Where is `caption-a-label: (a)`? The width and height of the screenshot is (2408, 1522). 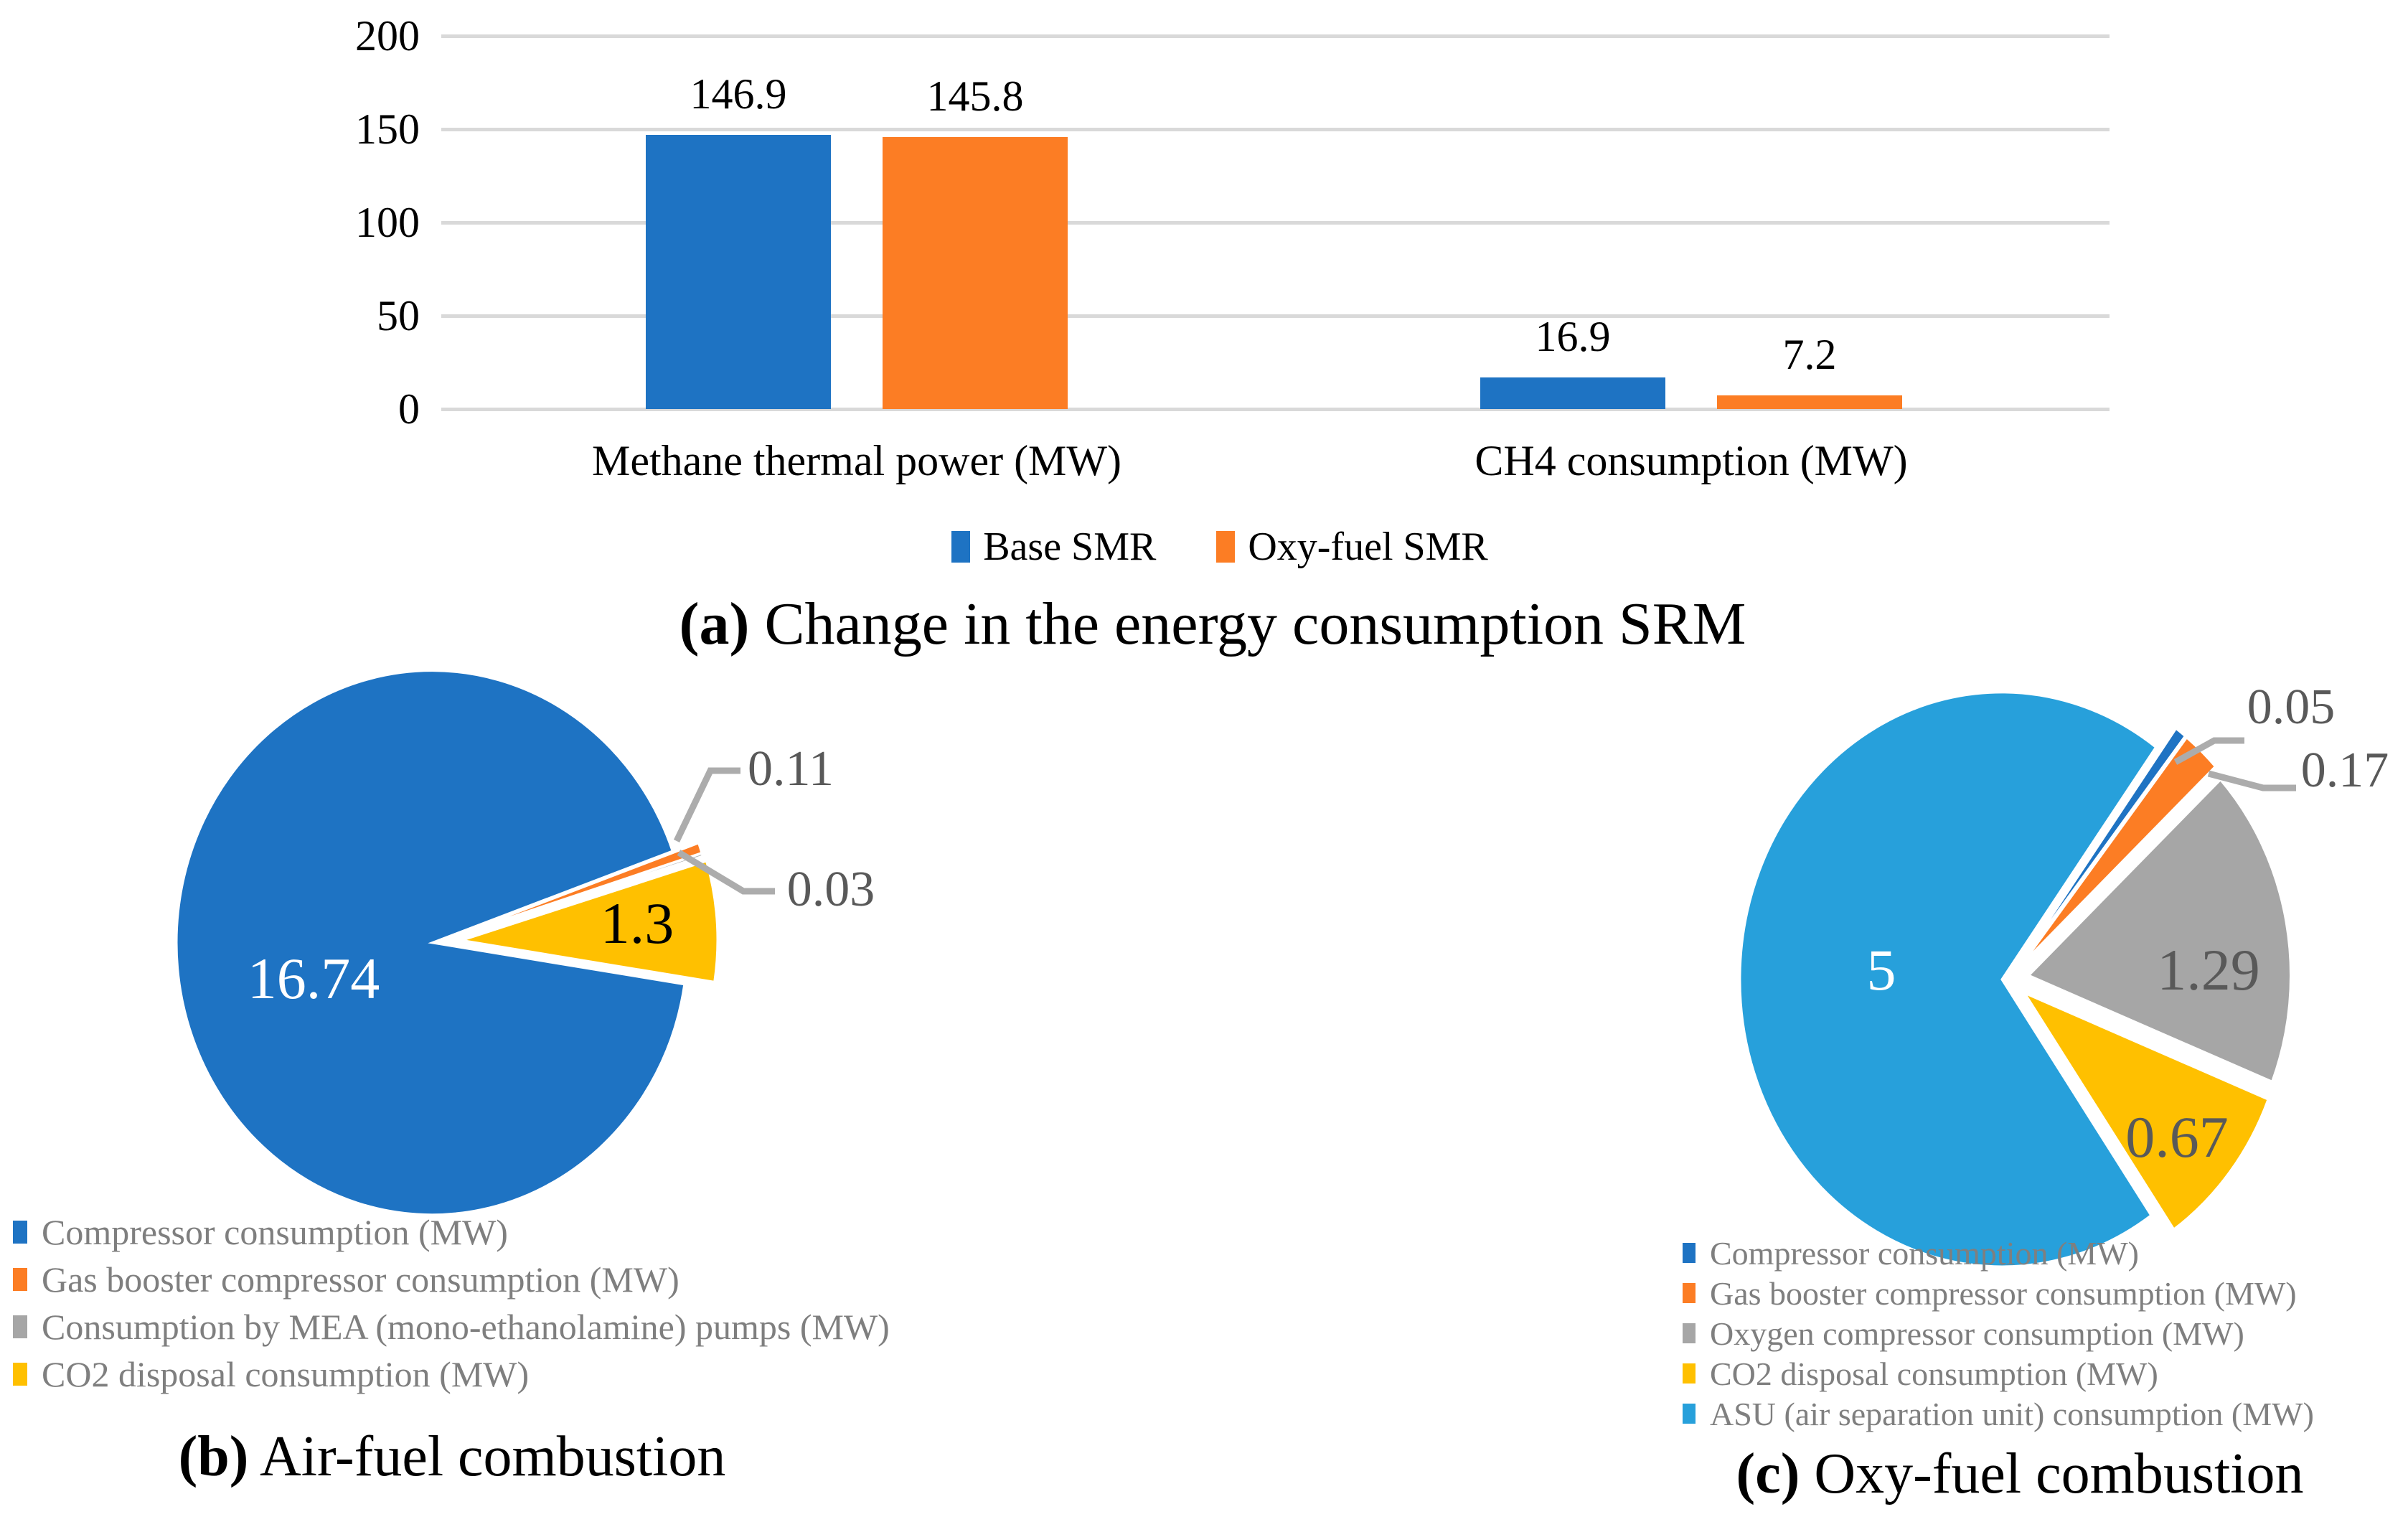
caption-a-label: (a) is located at coordinates (714, 624).